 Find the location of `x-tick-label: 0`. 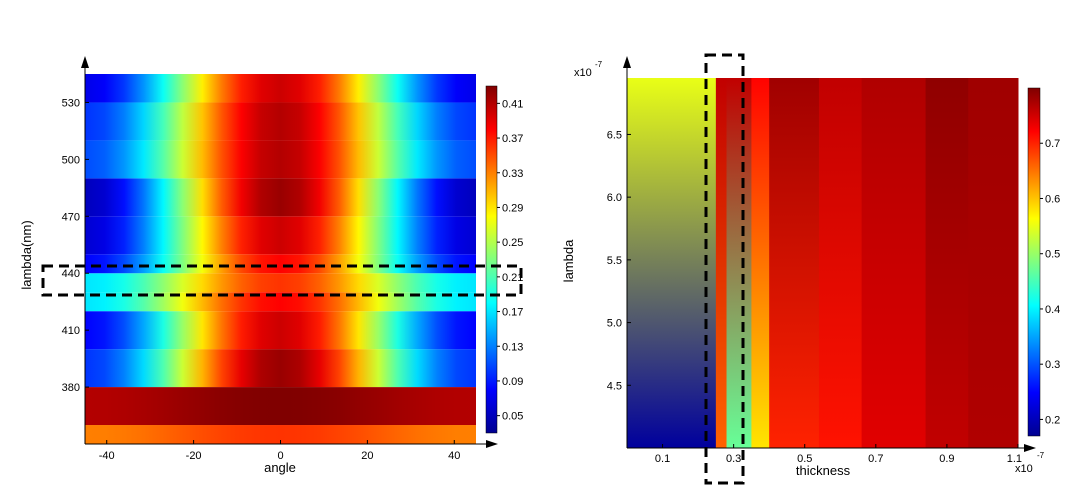

x-tick-label: 0 is located at coordinates (280, 456).